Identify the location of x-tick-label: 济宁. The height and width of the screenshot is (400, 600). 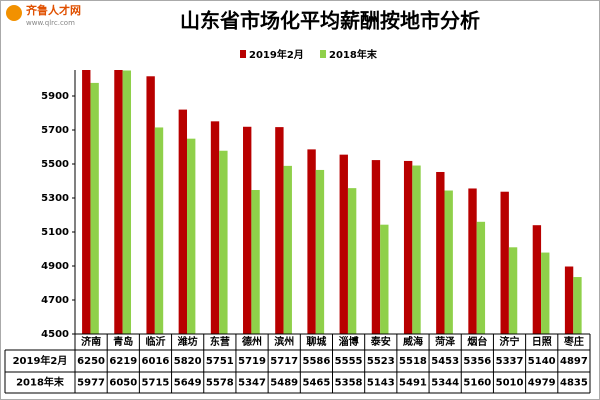
(510, 341).